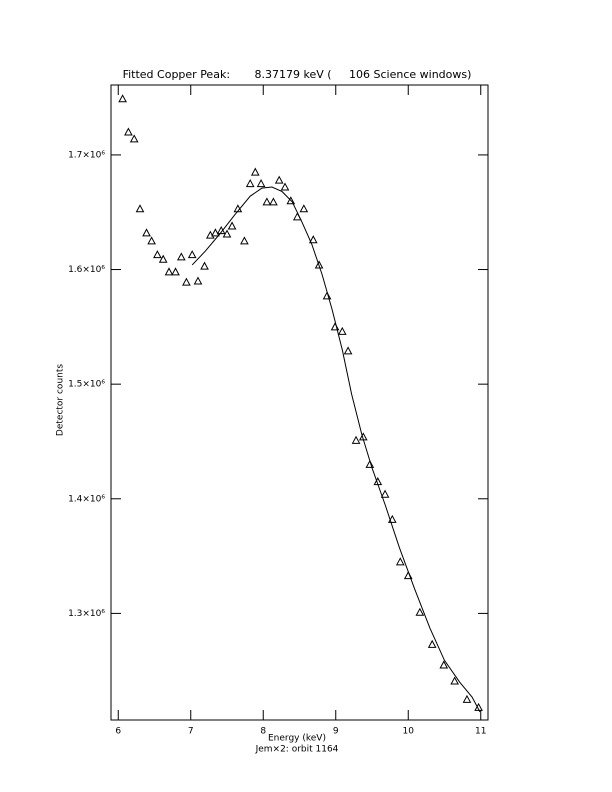  I want to click on y-axis-label: Detector counts, so click(61, 400).